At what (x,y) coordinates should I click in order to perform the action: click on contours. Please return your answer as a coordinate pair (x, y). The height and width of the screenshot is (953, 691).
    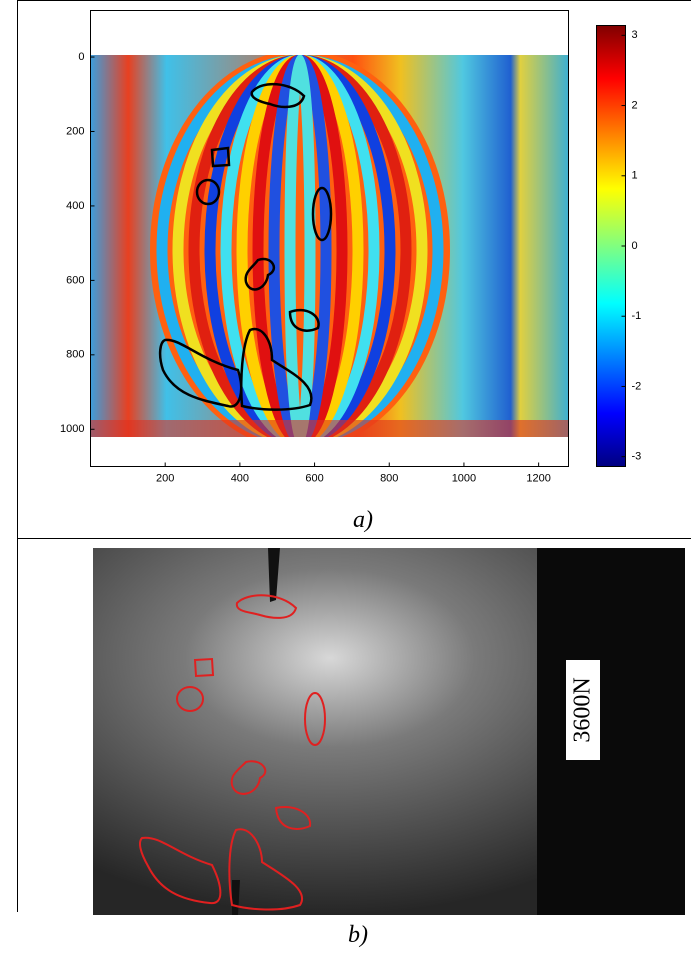
    Looking at the image, I should click on (232, 752).